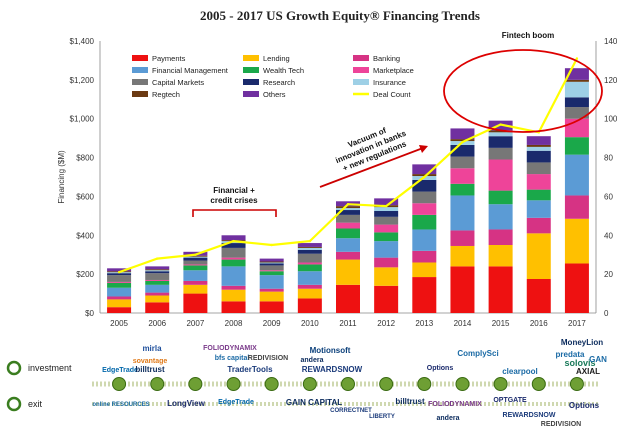  Describe the element at coordinates (312, 360) in the screenshot. I see `investment-logo: andera` at that location.